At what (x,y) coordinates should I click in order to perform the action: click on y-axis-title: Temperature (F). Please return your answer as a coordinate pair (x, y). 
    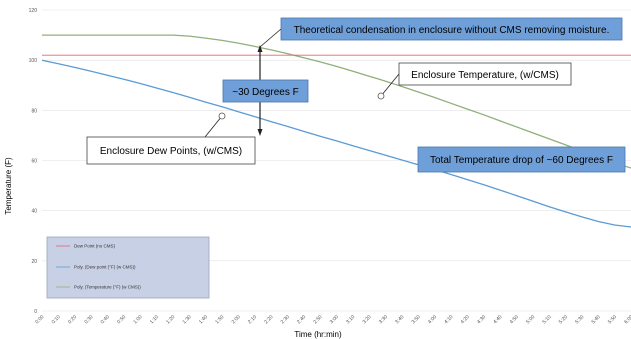
    Looking at the image, I should click on (8, 186).